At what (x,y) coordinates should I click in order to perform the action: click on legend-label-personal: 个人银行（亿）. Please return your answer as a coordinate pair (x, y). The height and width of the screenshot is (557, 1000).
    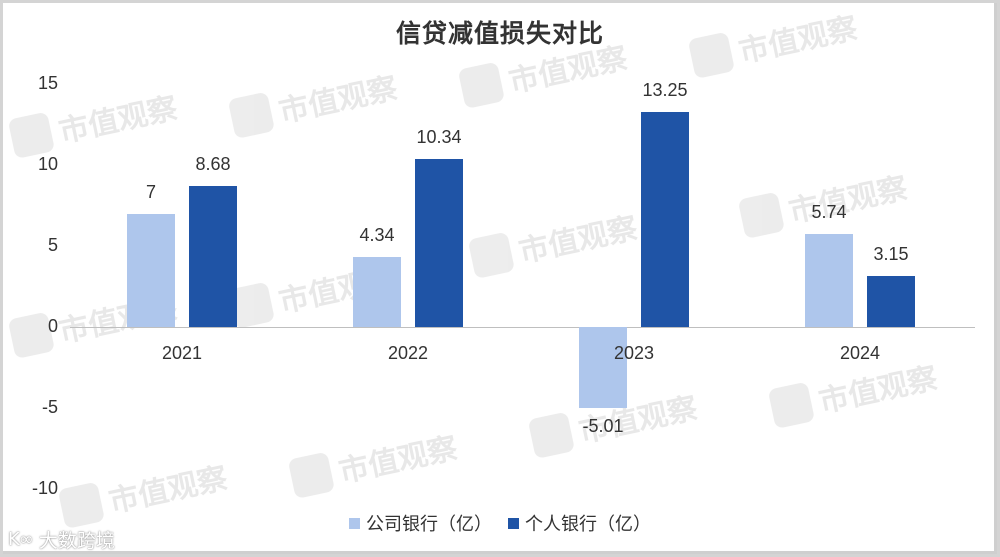
    Looking at the image, I should click on (588, 524).